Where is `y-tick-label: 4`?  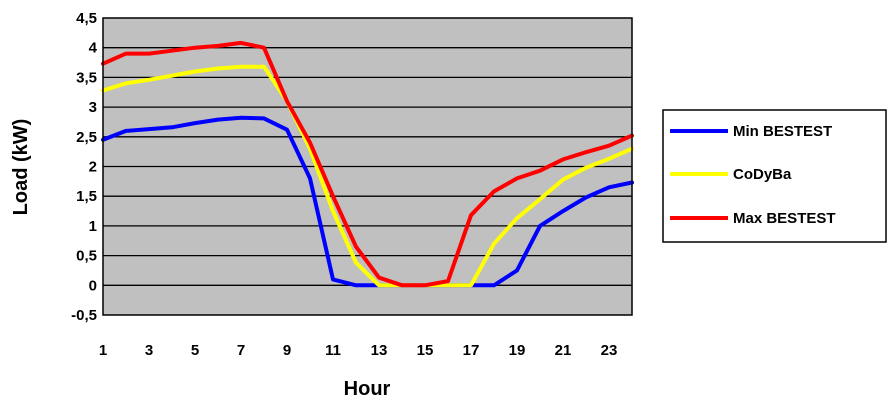 y-tick-label: 4 is located at coordinates (93, 48).